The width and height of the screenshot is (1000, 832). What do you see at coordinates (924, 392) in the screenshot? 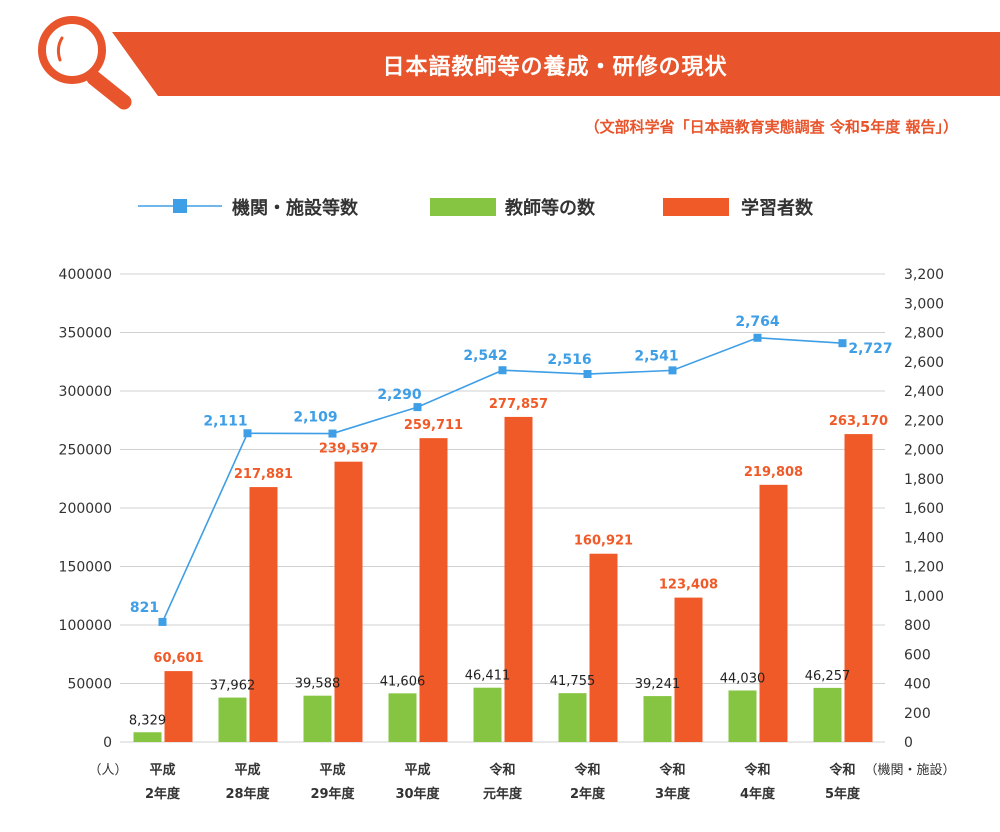
I see `right-axis-tick-label: 2,400` at bounding box center [924, 392].